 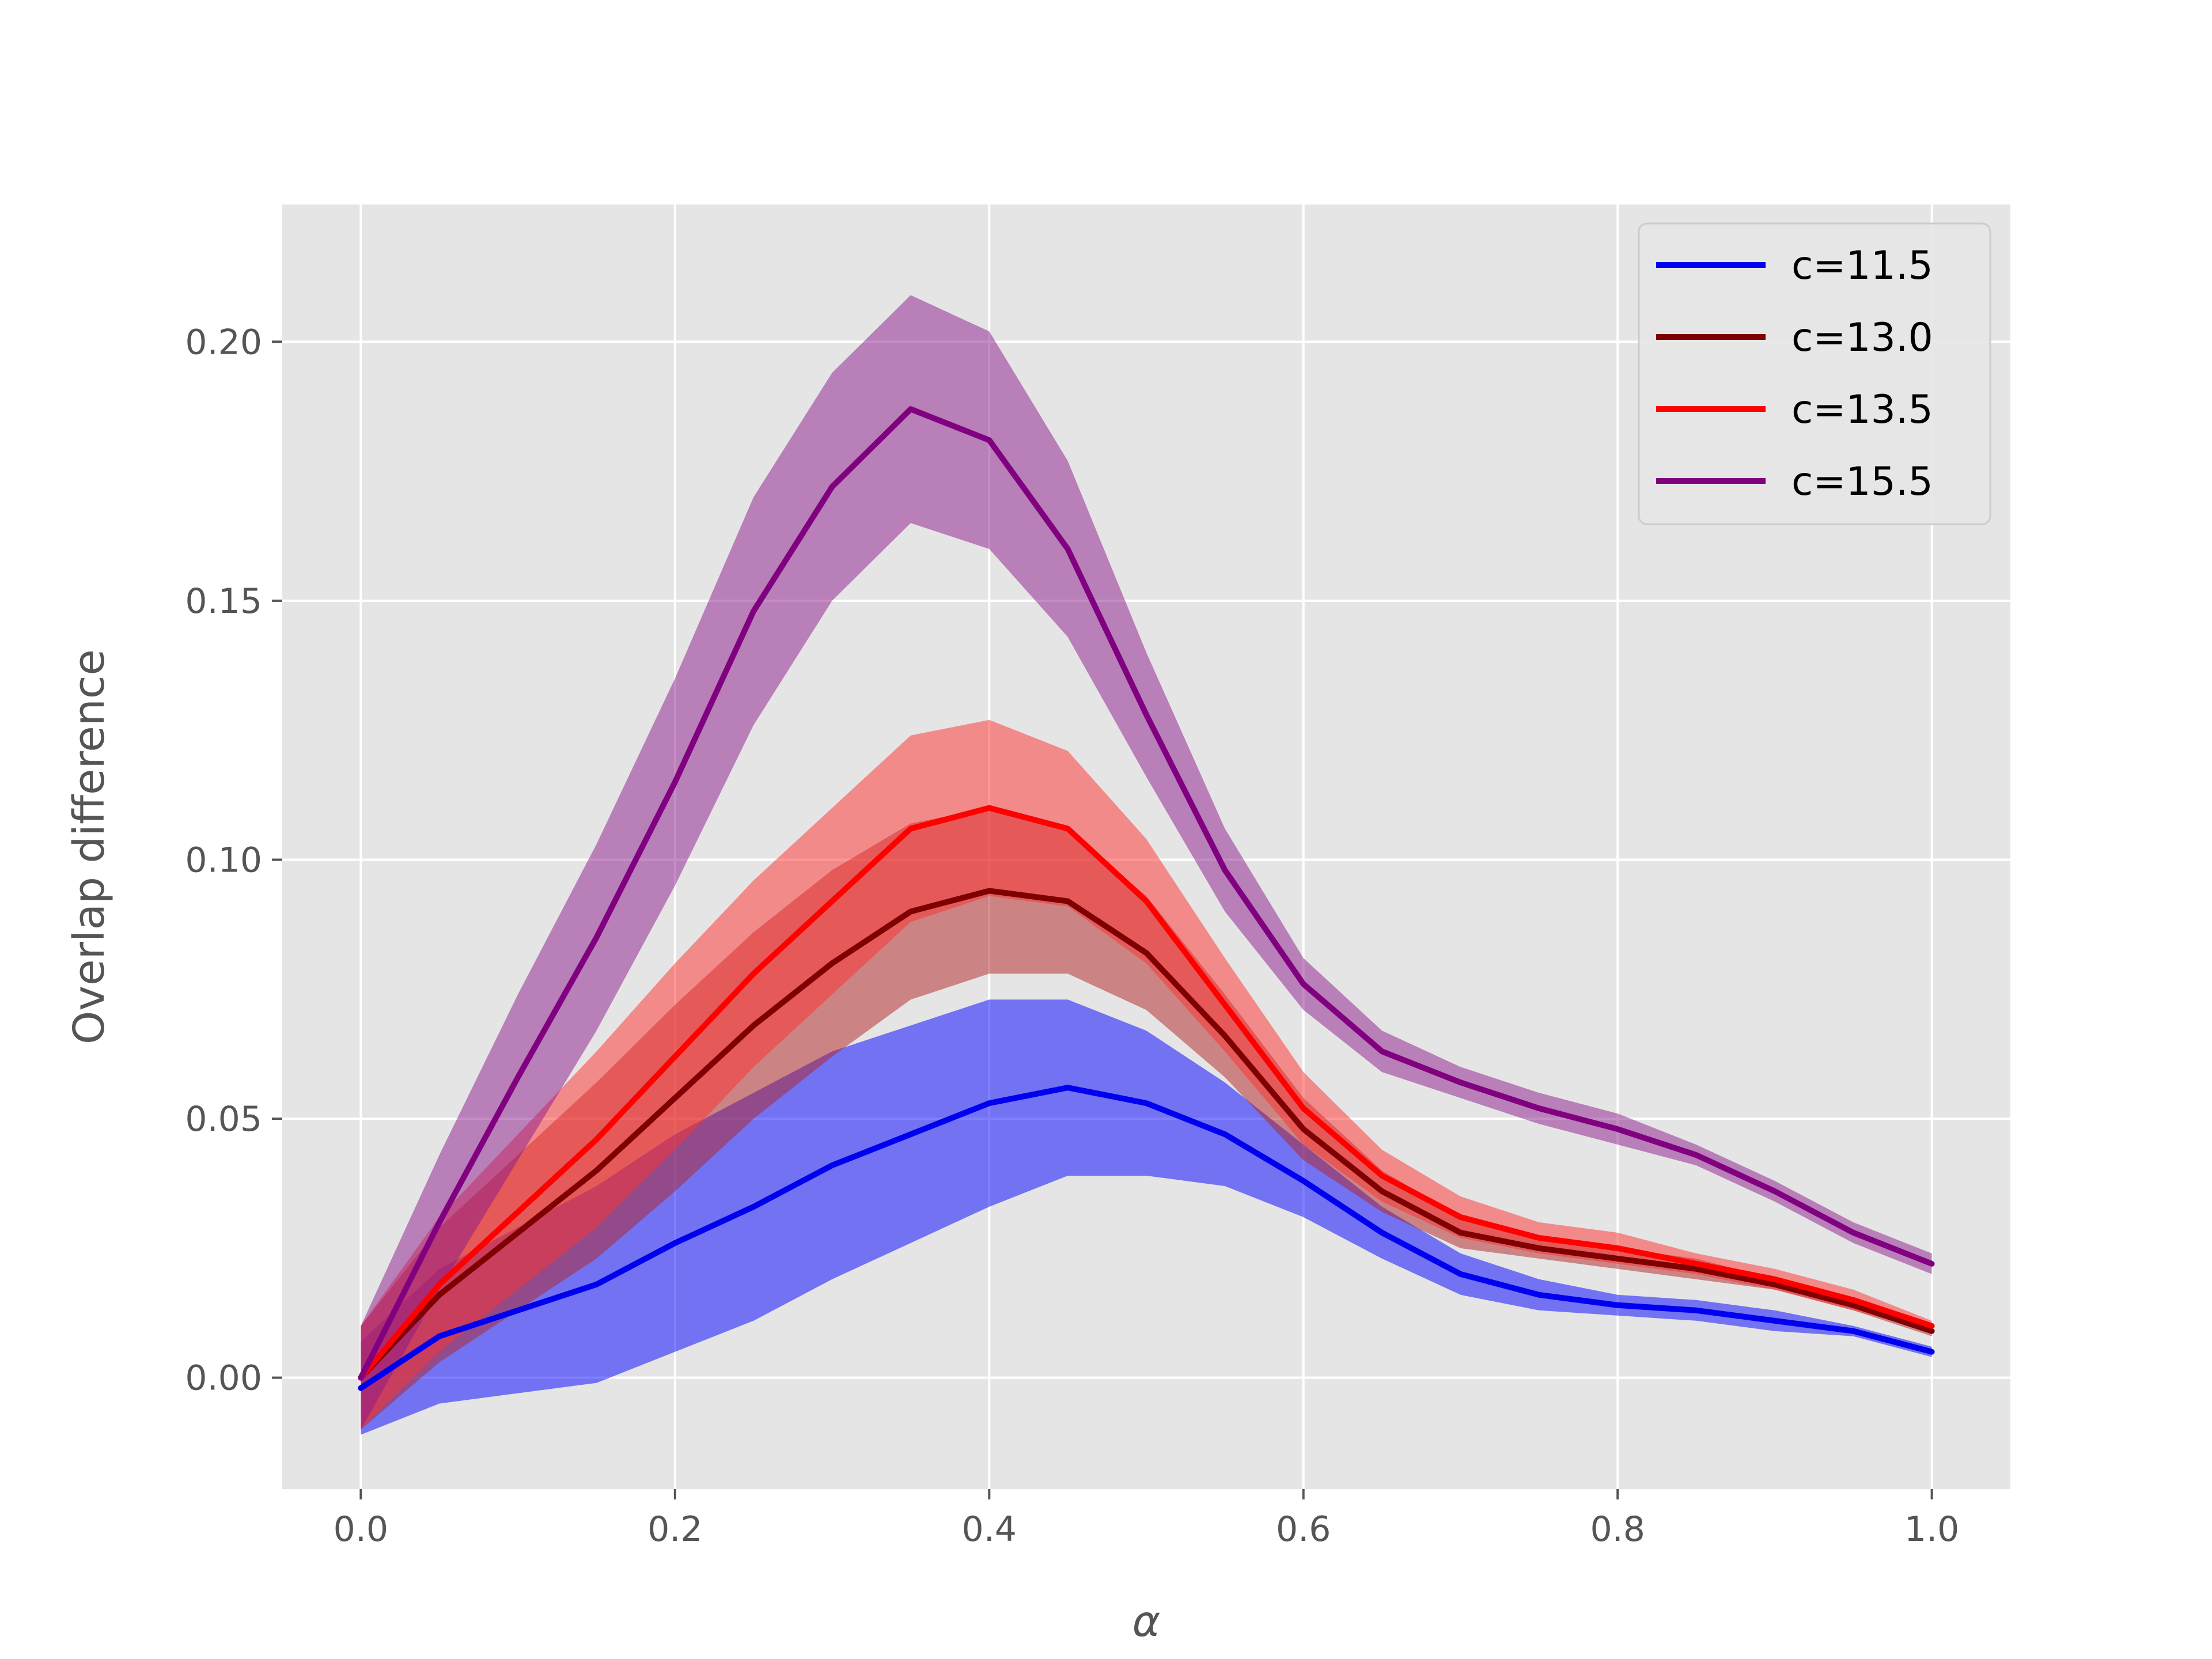 What do you see at coordinates (1617, 1529) in the screenshot?
I see `x-tick-label: 0.8` at bounding box center [1617, 1529].